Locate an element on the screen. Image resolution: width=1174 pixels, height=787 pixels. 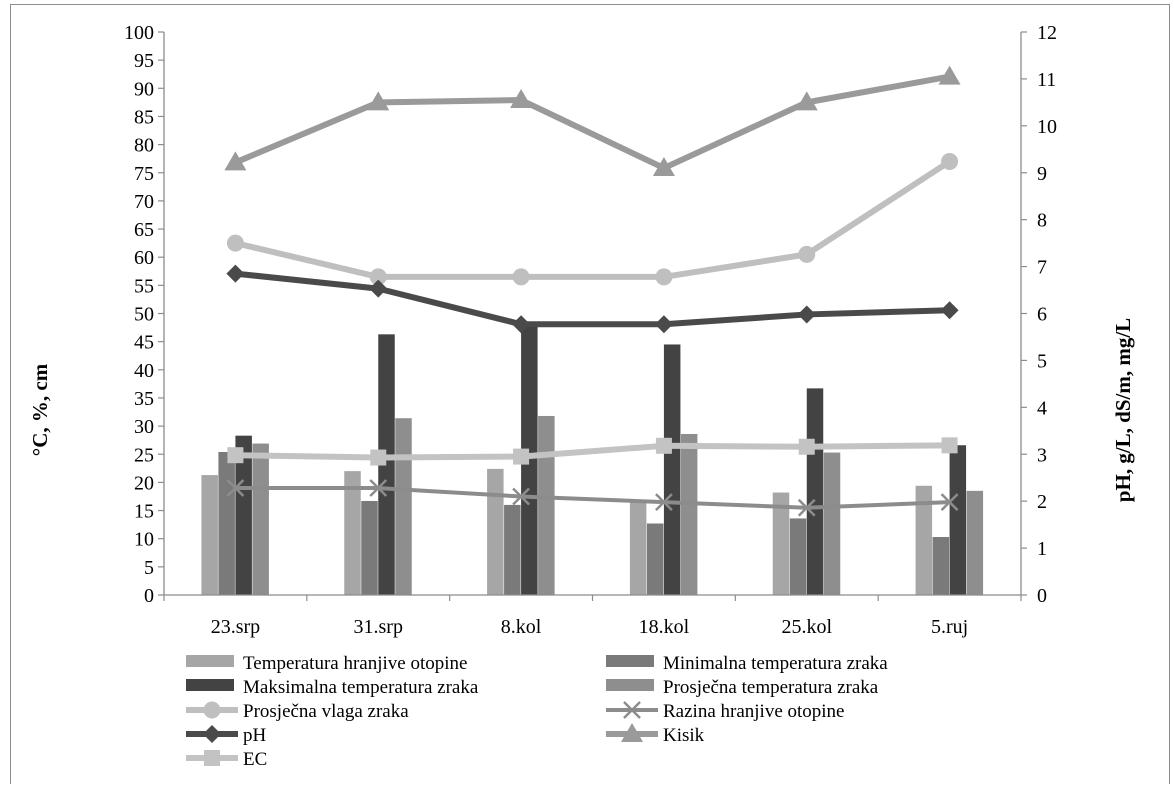
legend-label: Razina hranjive otopine is located at coordinates (754, 711).